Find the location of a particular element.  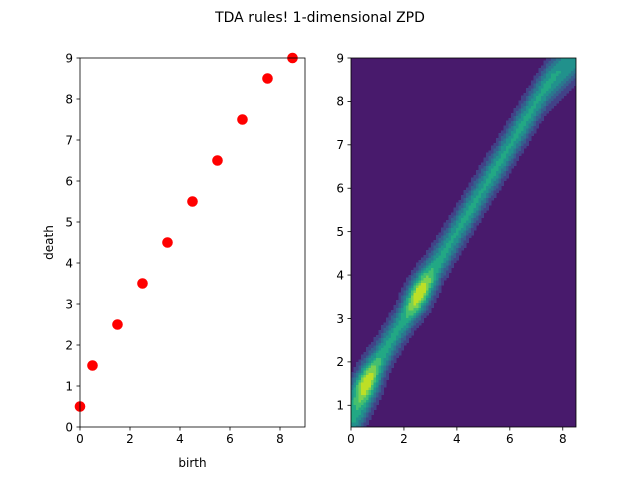

density-x-tick-label: 2 is located at coordinates (404, 439).